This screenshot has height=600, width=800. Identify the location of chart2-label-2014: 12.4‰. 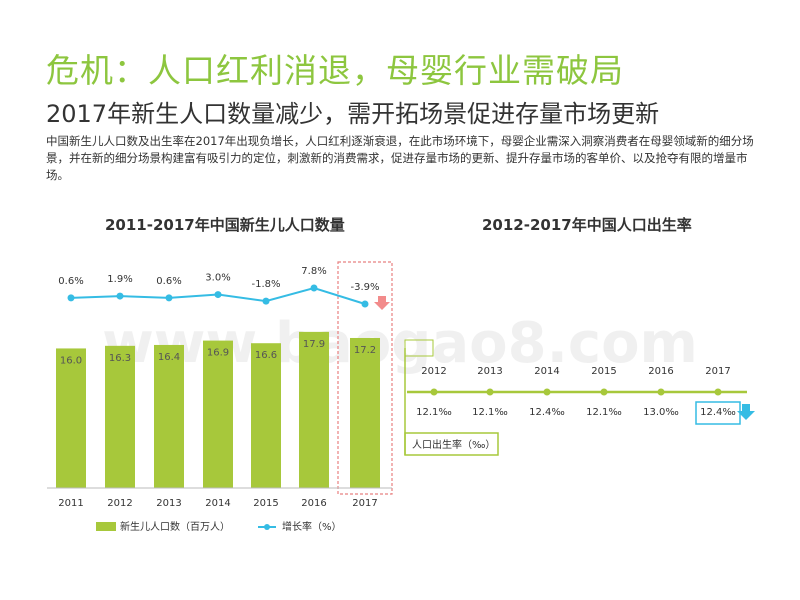
(547, 412).